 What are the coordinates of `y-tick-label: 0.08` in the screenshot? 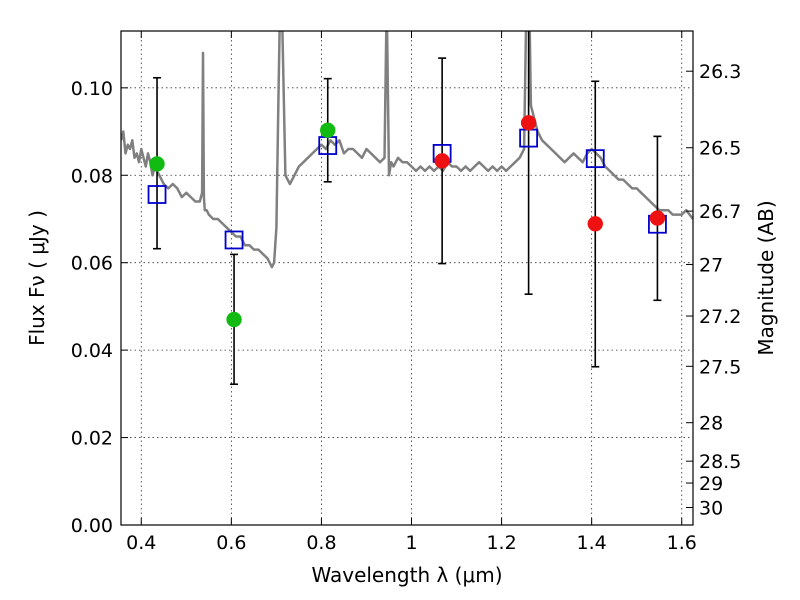 It's located at (92, 176).